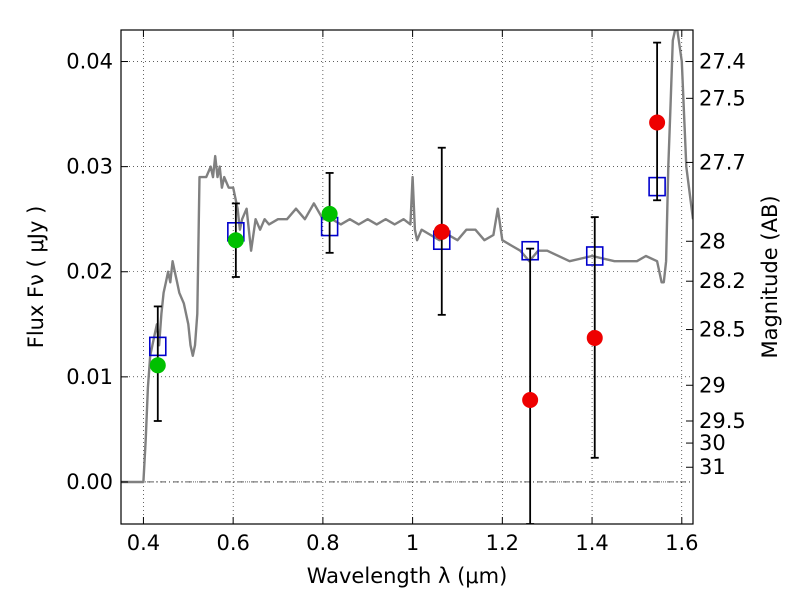 This screenshot has height=600, width=800. Describe the element at coordinates (89, 482) in the screenshot. I see `y-tick-label: 0.00` at that location.